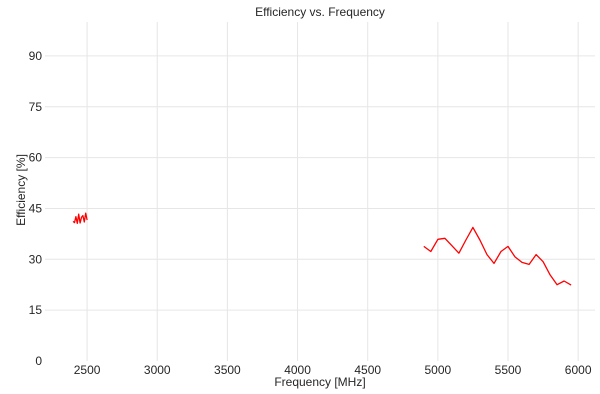 The height and width of the screenshot is (394, 600). Describe the element at coordinates (36, 158) in the screenshot. I see `y-tick-label: 60` at that location.